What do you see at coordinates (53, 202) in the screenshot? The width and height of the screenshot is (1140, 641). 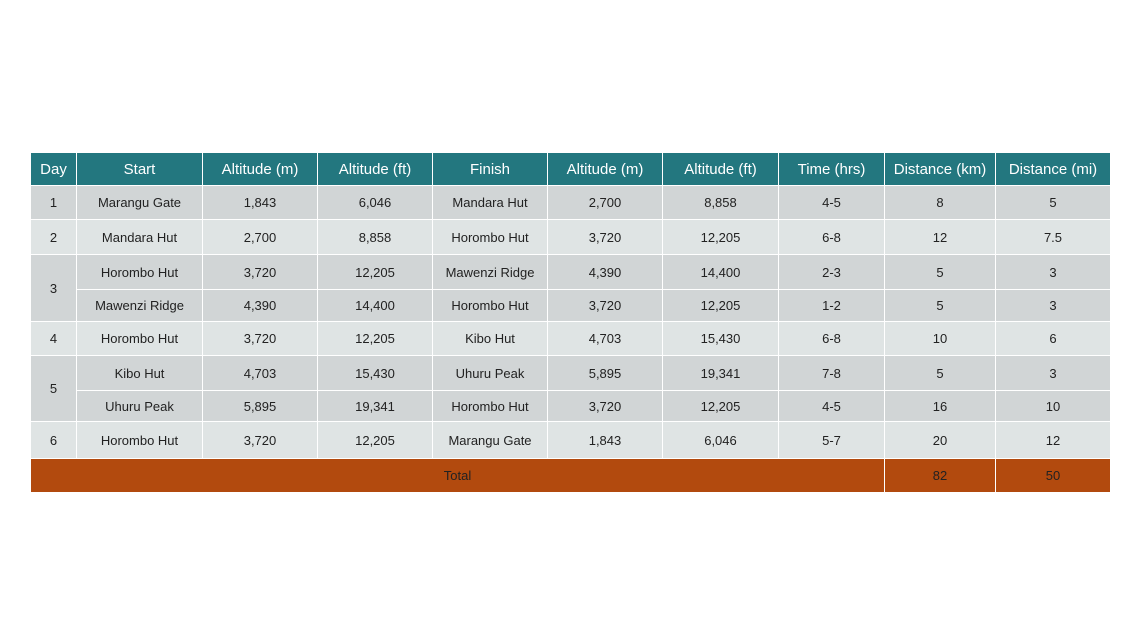 I see `day-cell: 1` at bounding box center [53, 202].